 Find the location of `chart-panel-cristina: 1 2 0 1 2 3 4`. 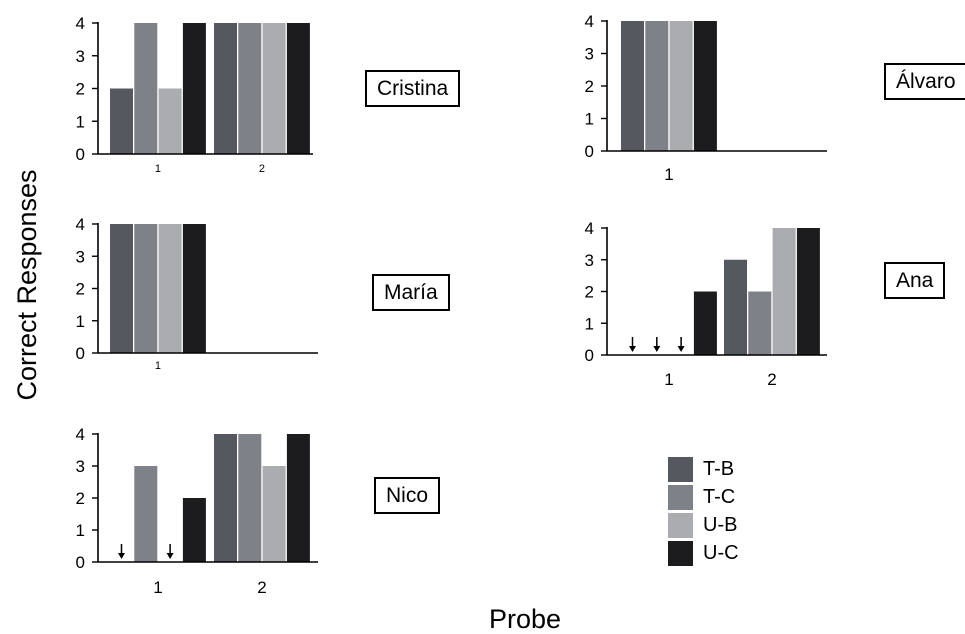

chart-panel-cristina: 1 2 0 1 2 3 4 is located at coordinates (194, 94).